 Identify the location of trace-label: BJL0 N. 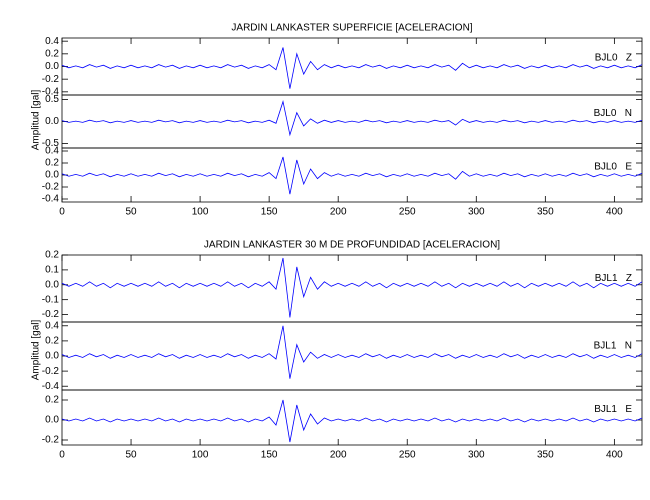
(613, 113).